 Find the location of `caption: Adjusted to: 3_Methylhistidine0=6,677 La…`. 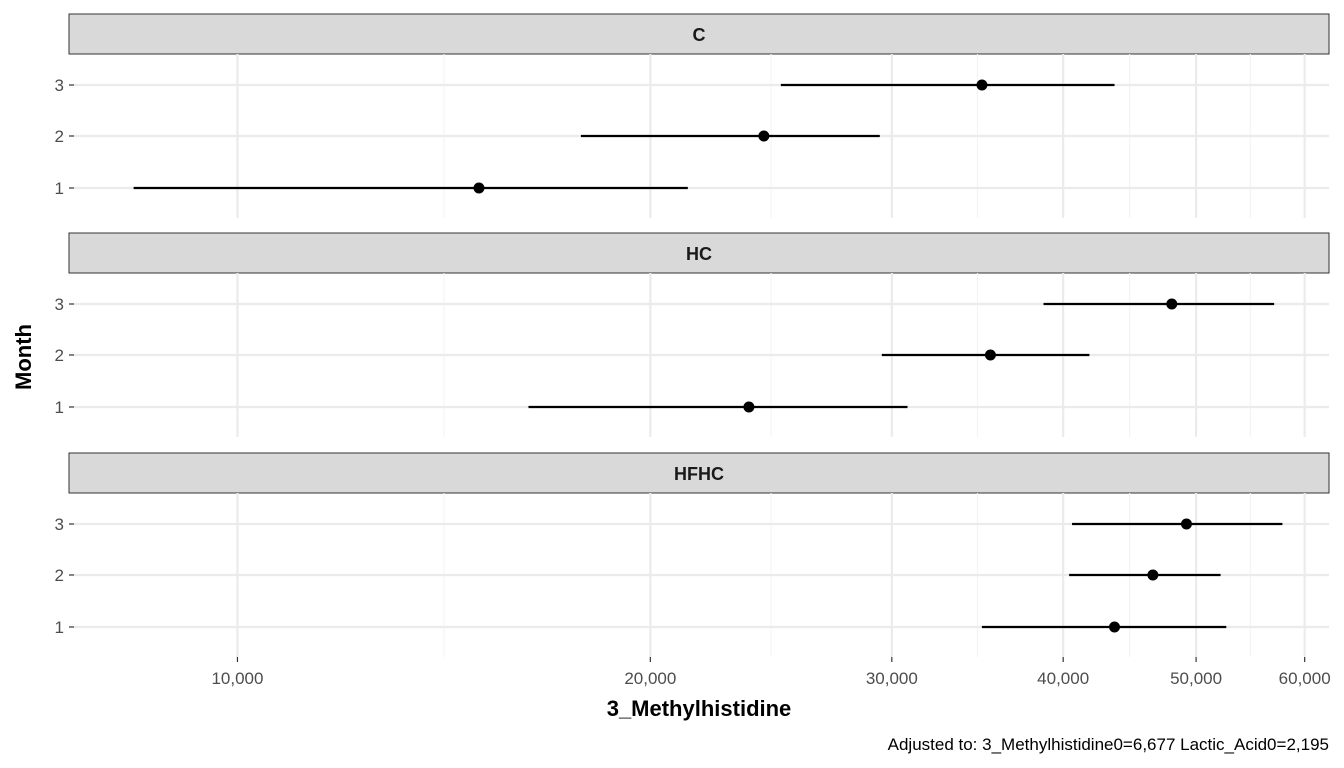

caption: Adjusted to: 3_Methylhistidine0=6,677 La… is located at coordinates (1108, 744).